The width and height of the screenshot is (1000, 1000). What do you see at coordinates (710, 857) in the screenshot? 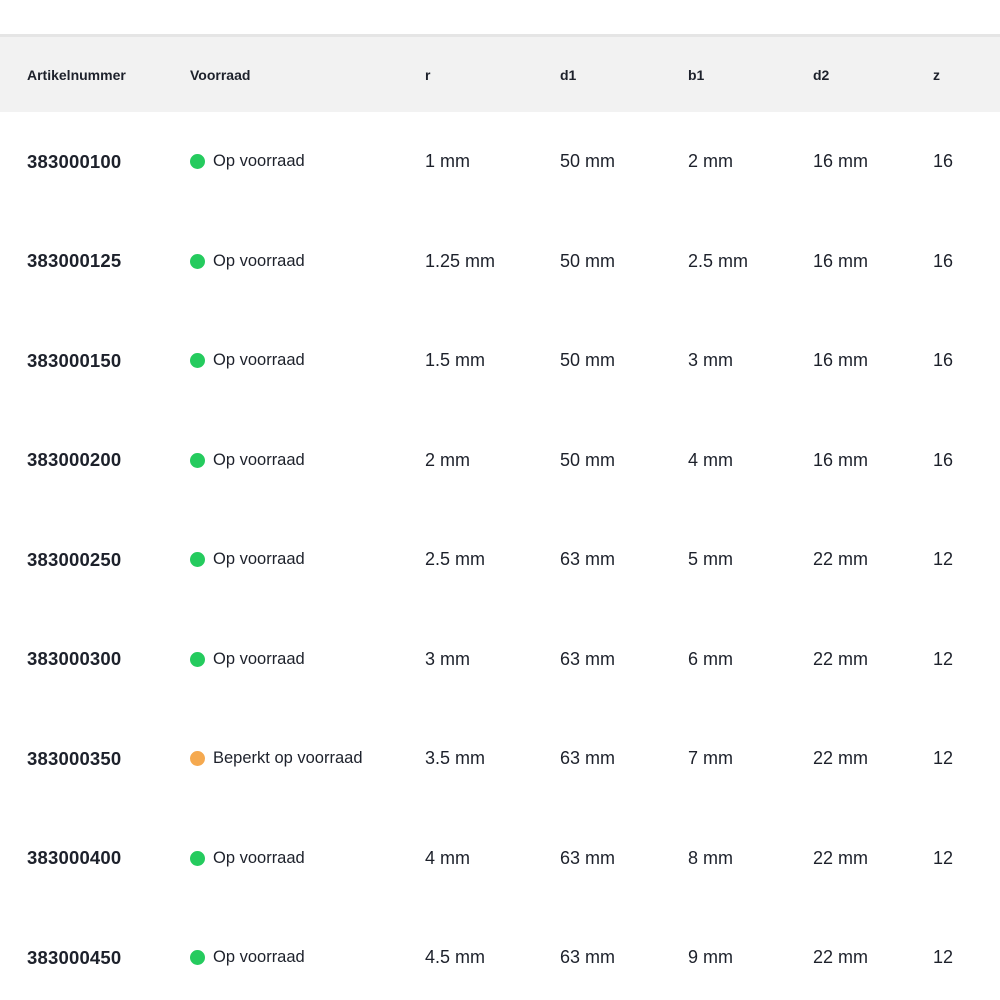
I see `b1-cell: 8 mm` at bounding box center [710, 857].